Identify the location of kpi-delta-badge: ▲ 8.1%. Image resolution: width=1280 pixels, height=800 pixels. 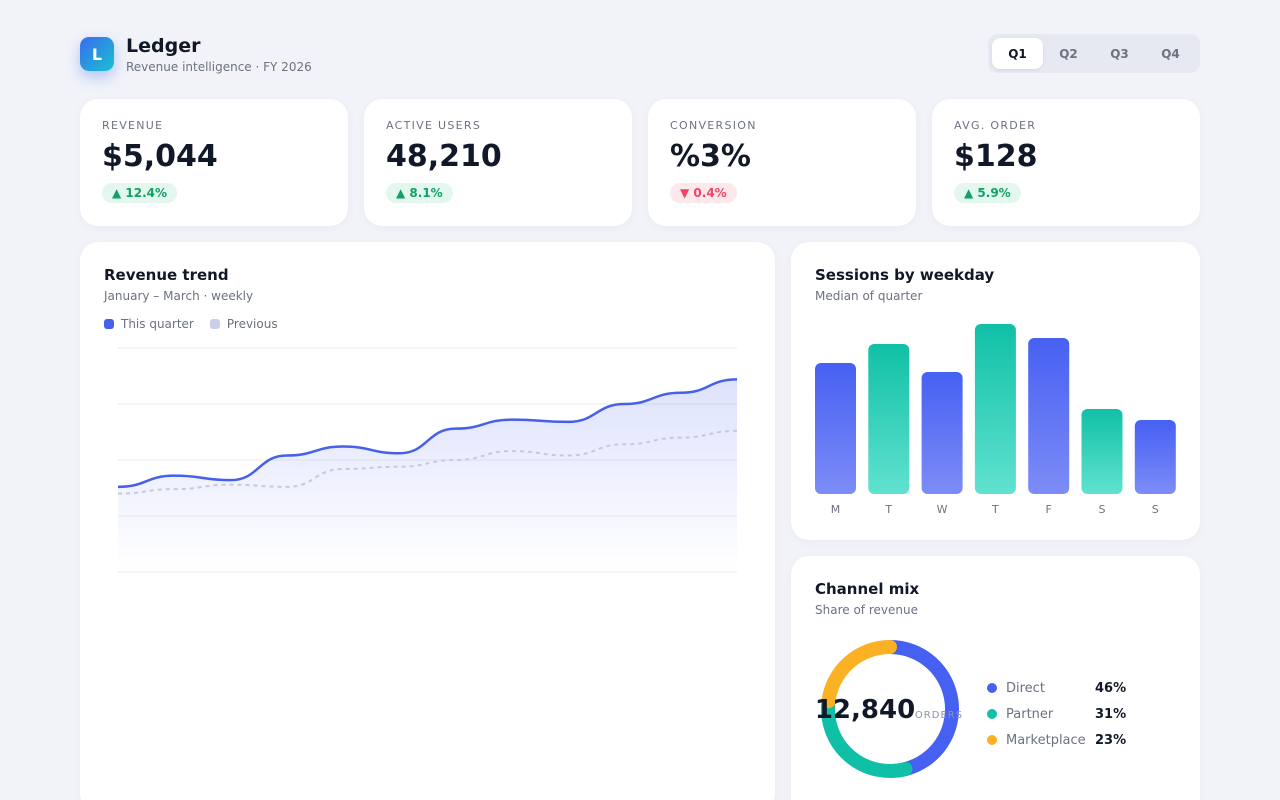
(419, 193).